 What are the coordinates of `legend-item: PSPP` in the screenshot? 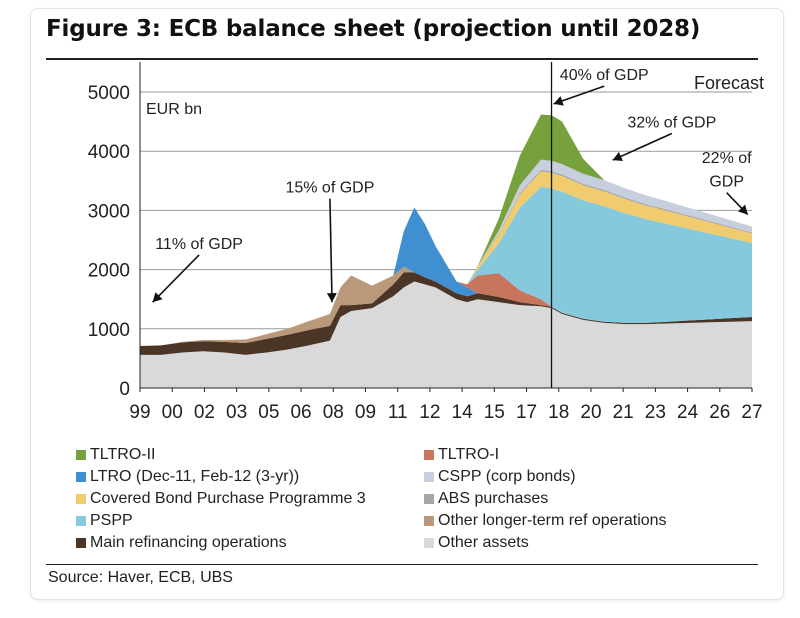 It's located at (104, 521).